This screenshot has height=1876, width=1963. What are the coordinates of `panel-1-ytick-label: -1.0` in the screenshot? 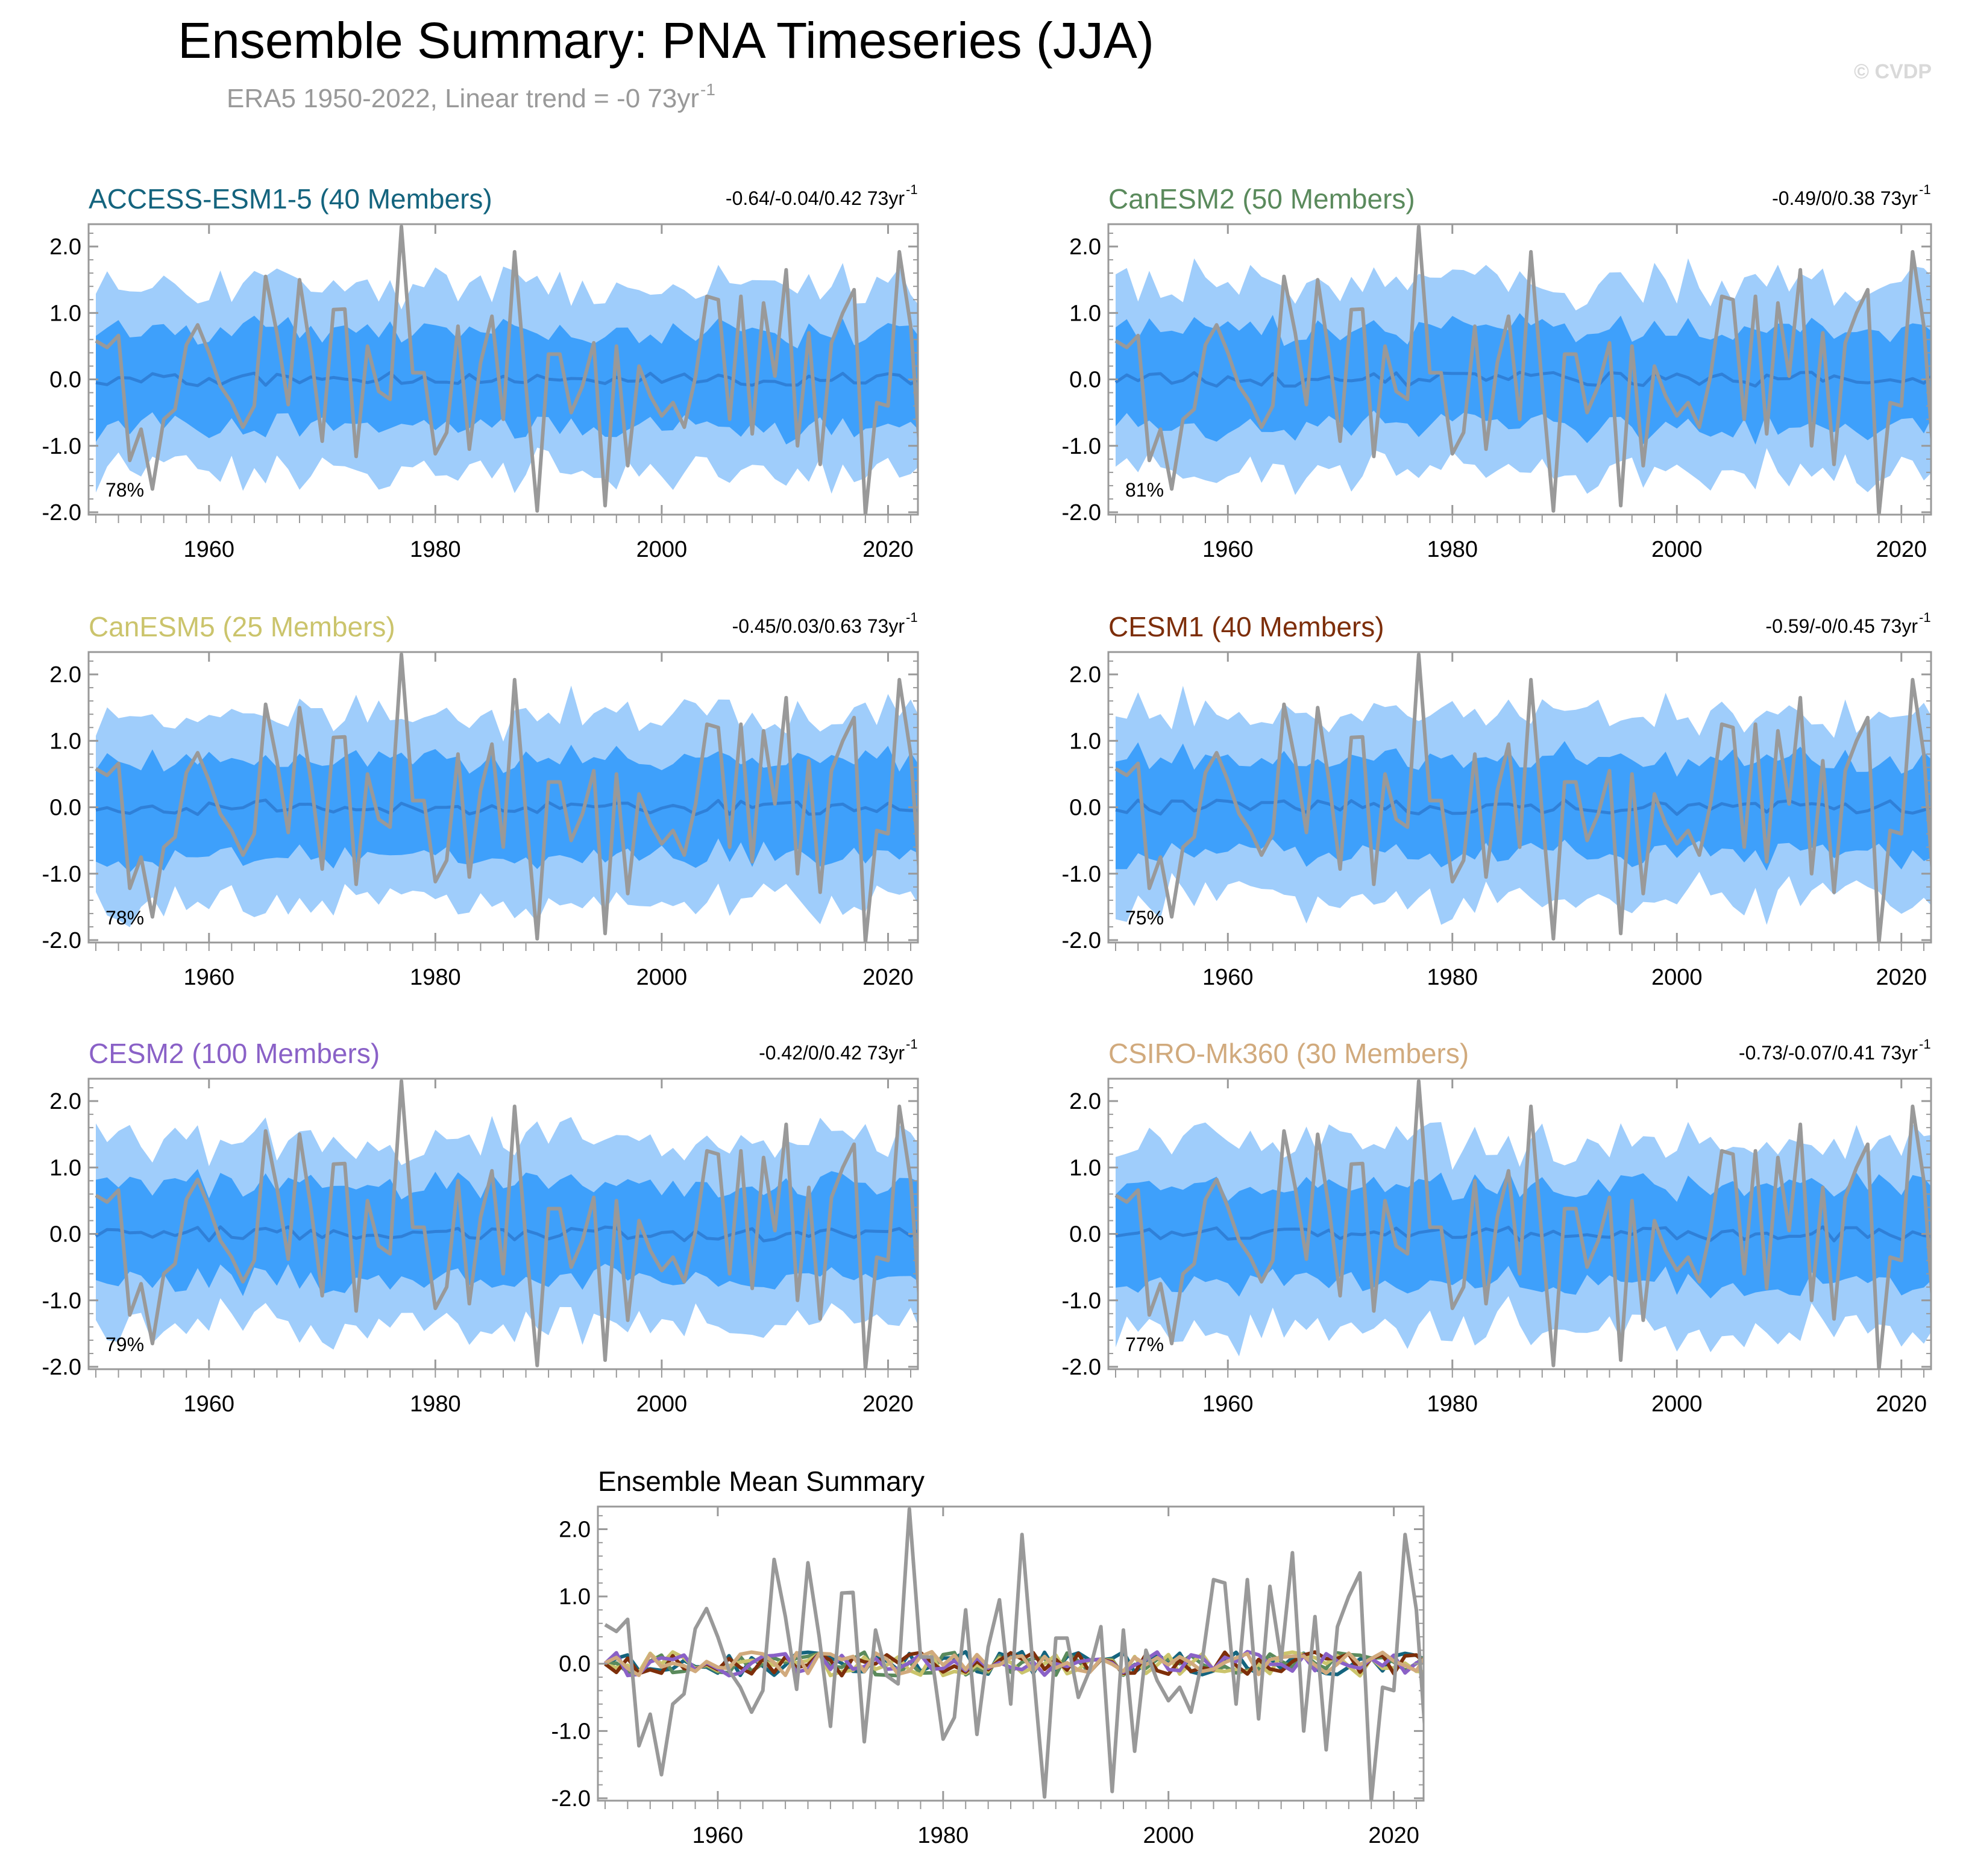 It's located at (61, 446).